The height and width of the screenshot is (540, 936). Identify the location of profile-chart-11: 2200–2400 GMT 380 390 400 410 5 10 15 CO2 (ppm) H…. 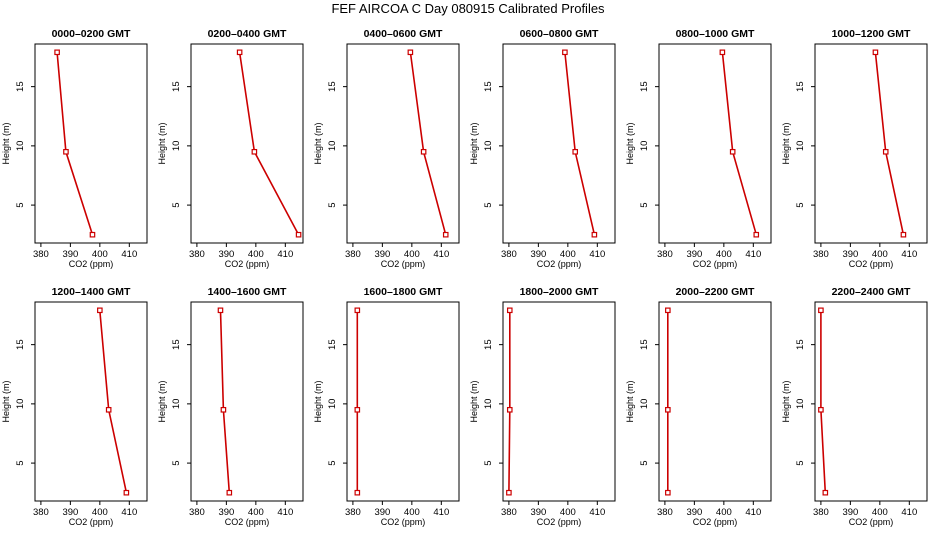
(854, 406).